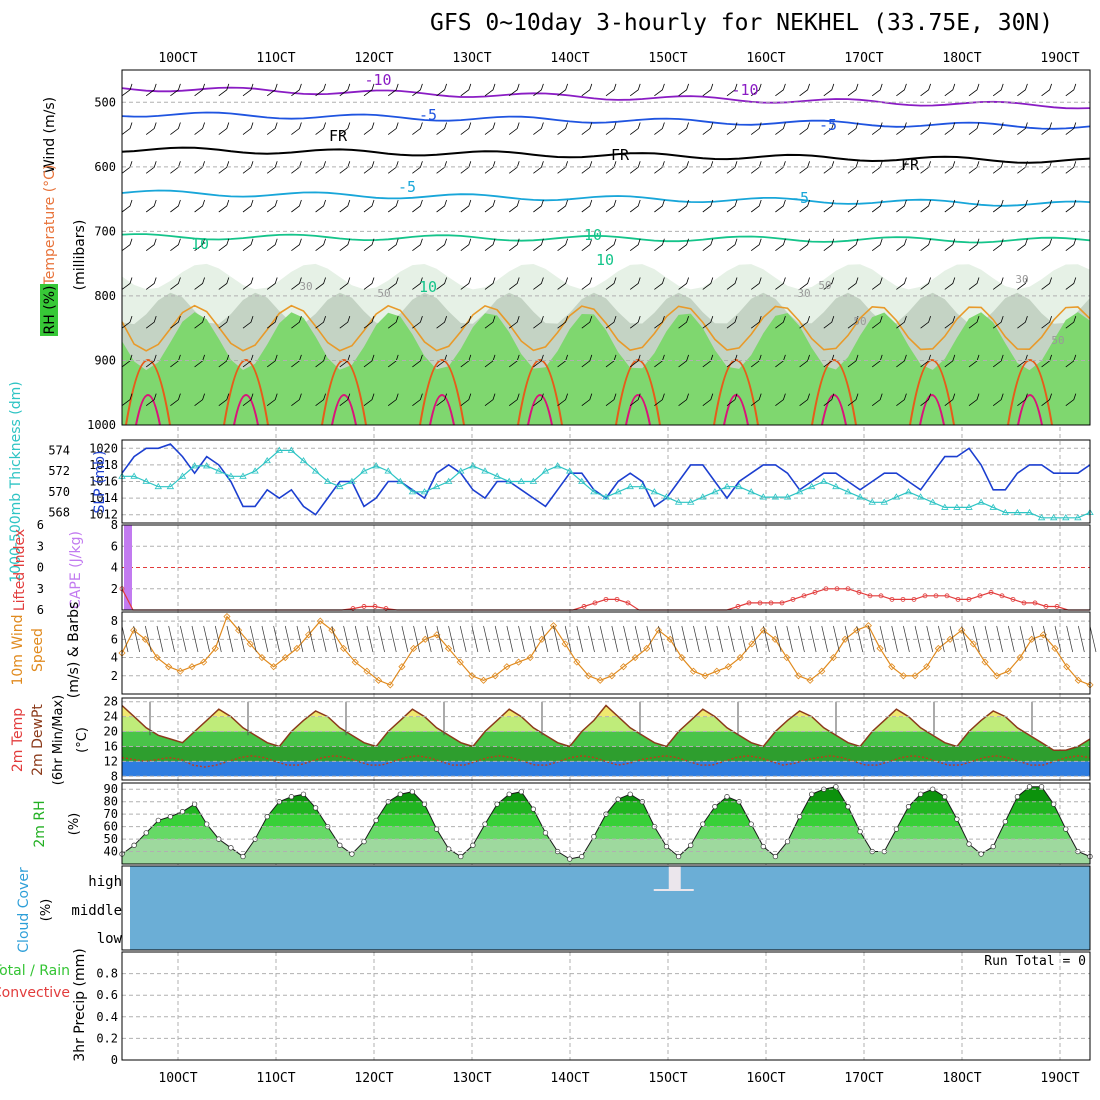 This screenshot has width=1100, height=1100. What do you see at coordinates (107, 1017) in the screenshot?
I see `precip-tick-label: 0.4` at bounding box center [107, 1017].